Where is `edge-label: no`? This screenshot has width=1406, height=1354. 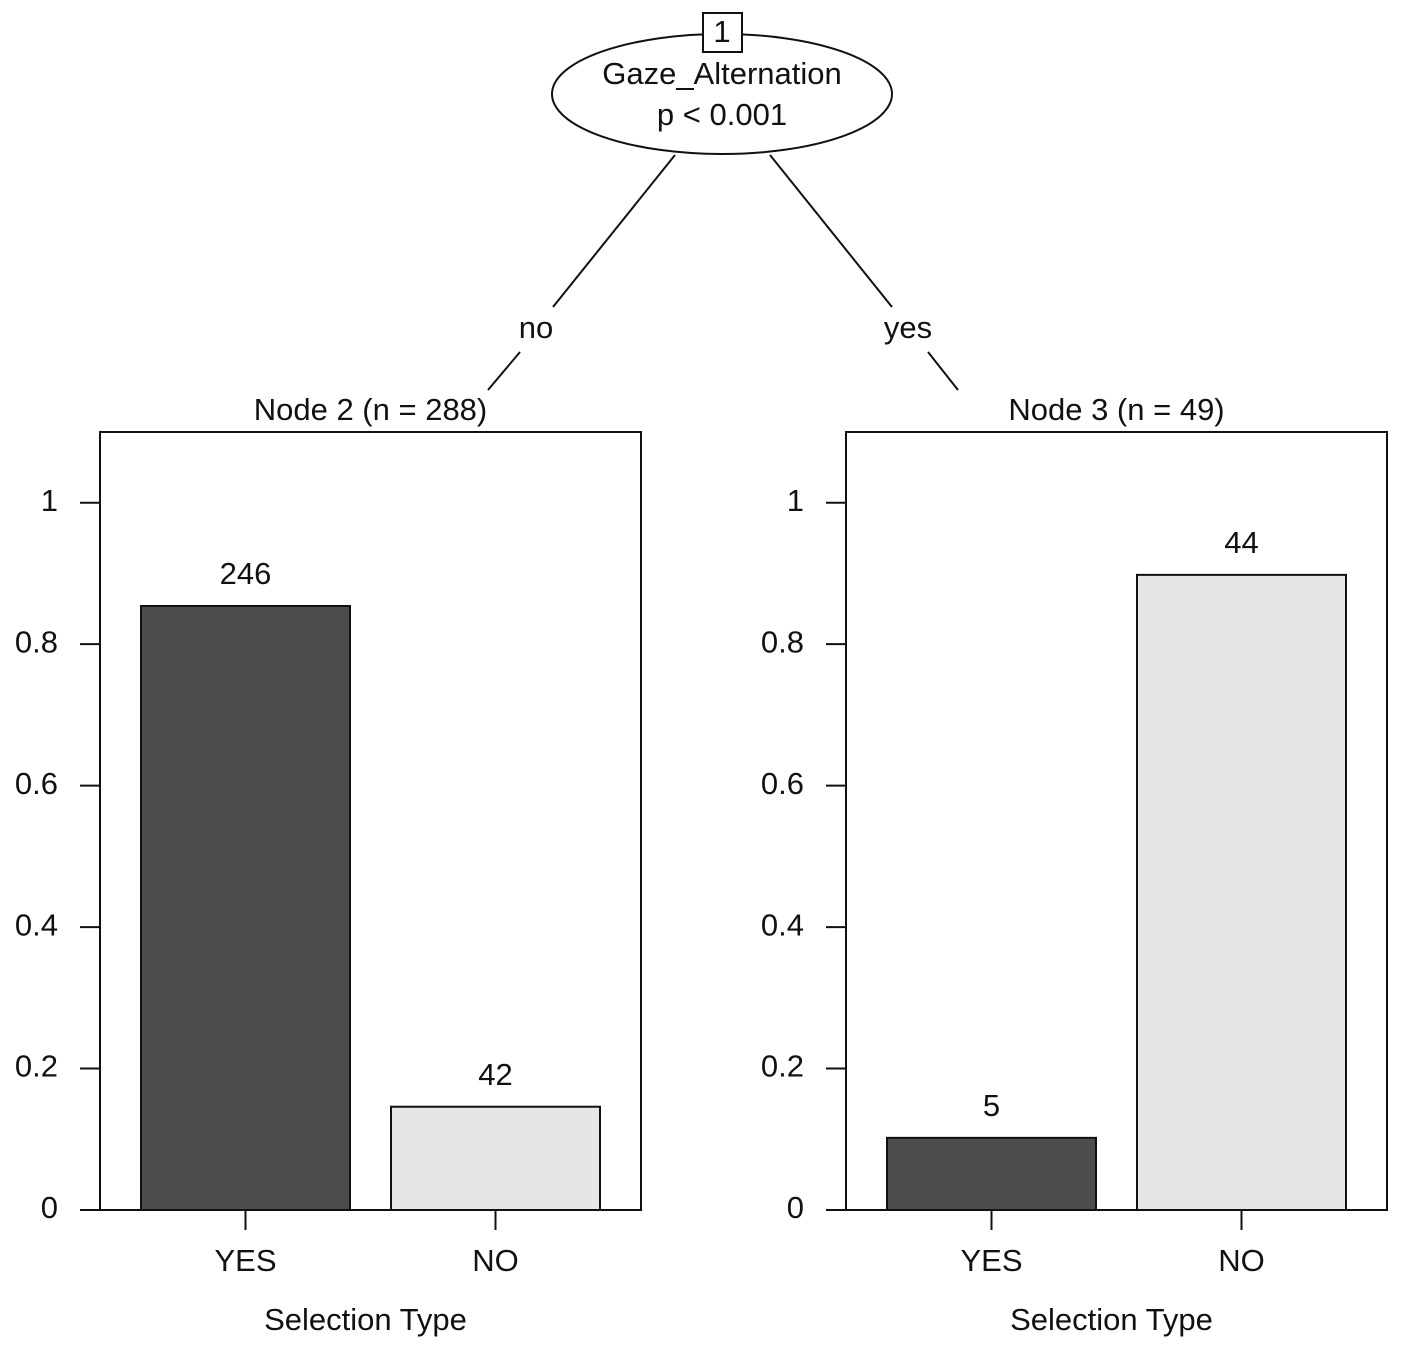 edge-label: no is located at coordinates (536, 327).